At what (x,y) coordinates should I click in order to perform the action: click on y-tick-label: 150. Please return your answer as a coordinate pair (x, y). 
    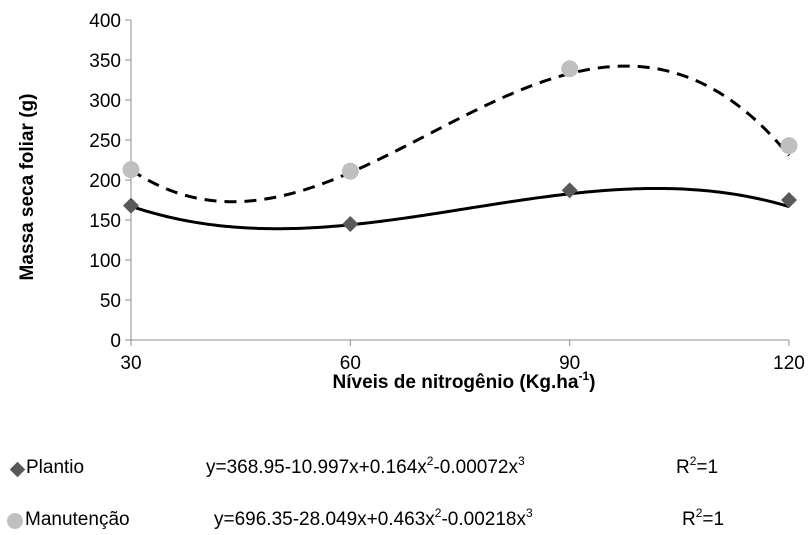
    Looking at the image, I should click on (105, 221).